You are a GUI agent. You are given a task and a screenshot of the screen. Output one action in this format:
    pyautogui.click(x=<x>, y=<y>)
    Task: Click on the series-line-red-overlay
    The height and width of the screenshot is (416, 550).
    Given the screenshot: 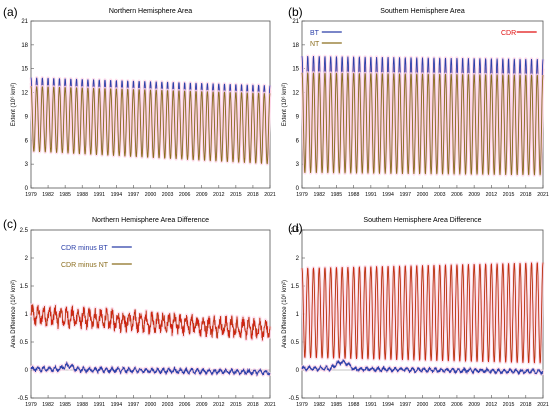 What is the action you would take?
    pyautogui.click(x=150, y=322)
    